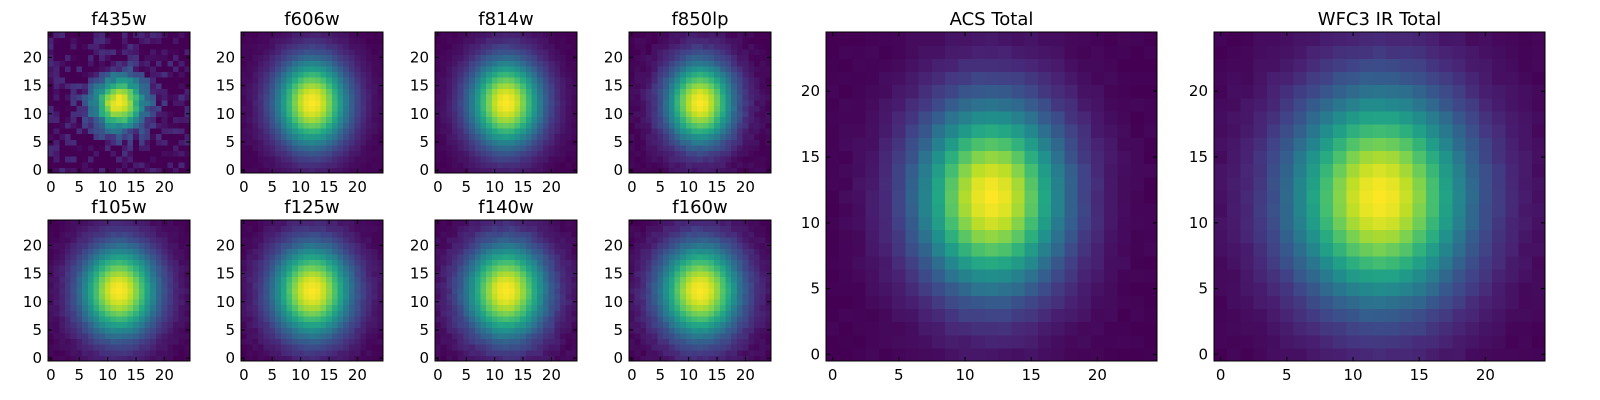 This screenshot has width=1600, height=400. Describe the element at coordinates (230, 358) in the screenshot. I see `y-tick-label: 0` at that location.